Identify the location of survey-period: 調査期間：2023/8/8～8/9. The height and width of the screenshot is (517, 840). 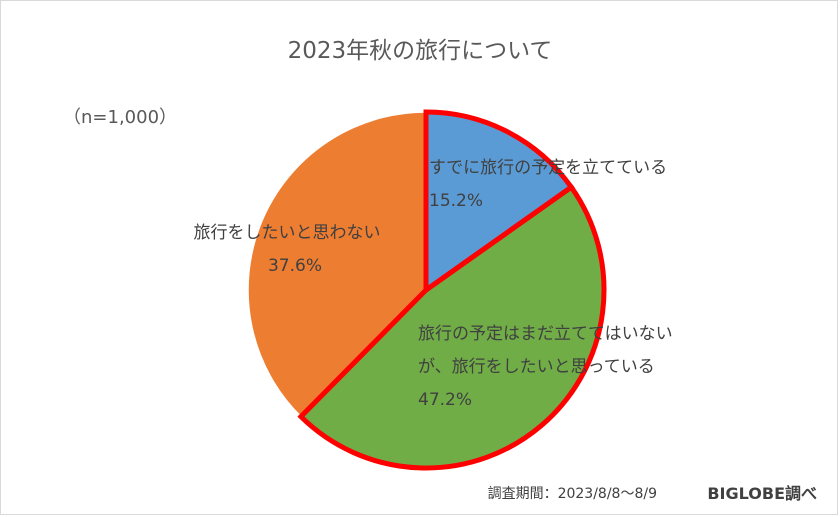
(572, 494).